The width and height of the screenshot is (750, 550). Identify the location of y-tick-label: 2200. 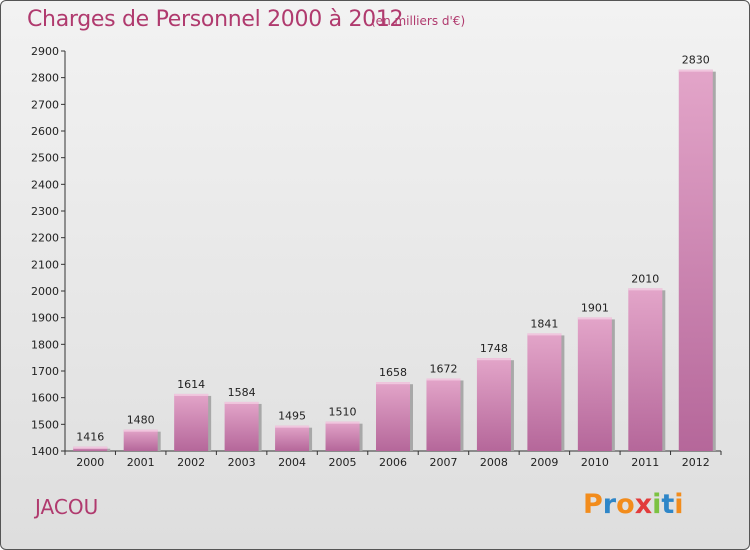
(45, 238).